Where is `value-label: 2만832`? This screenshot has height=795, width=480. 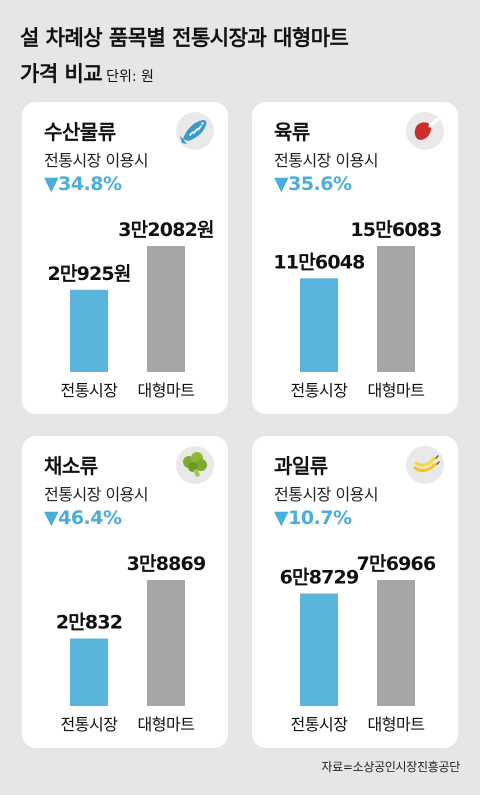 value-label: 2만832 is located at coordinates (89, 622).